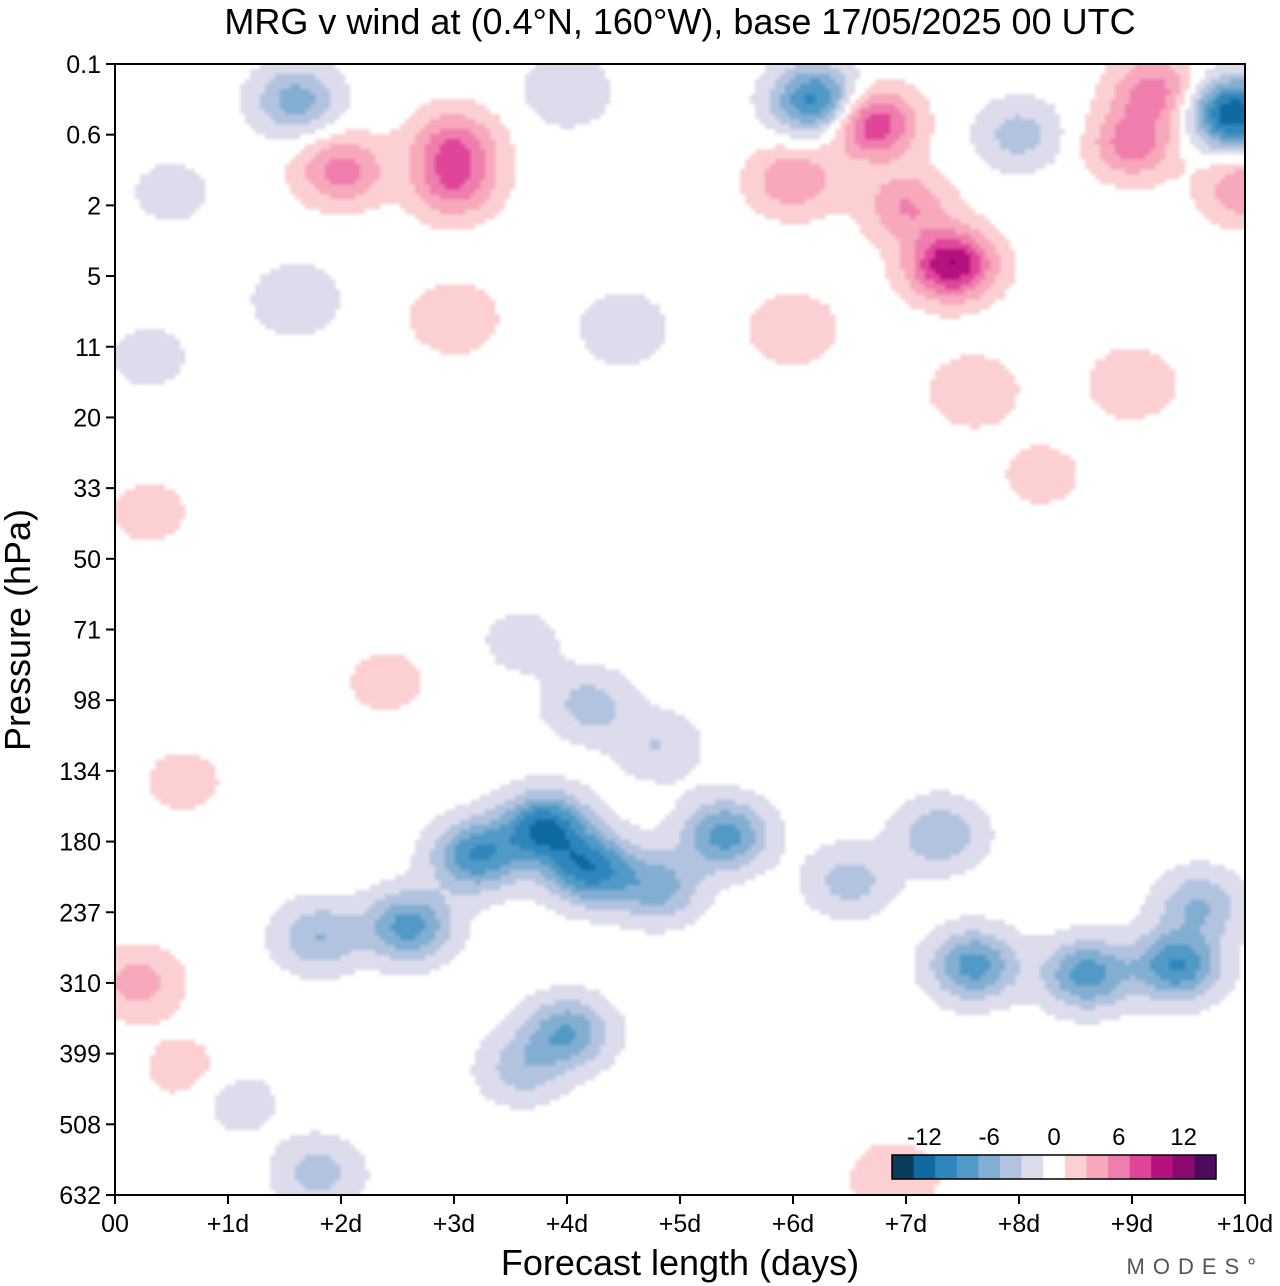 The width and height of the screenshot is (1280, 1286). I want to click on x-axis-label: Forecast length (days), so click(680, 1262).